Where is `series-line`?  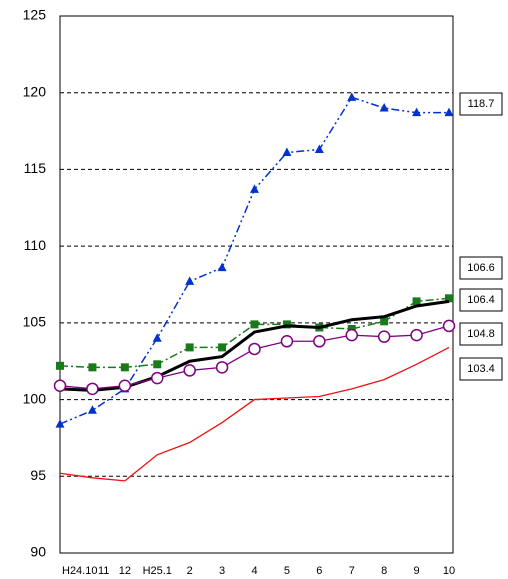 series-line is located at coordinates (254, 357).